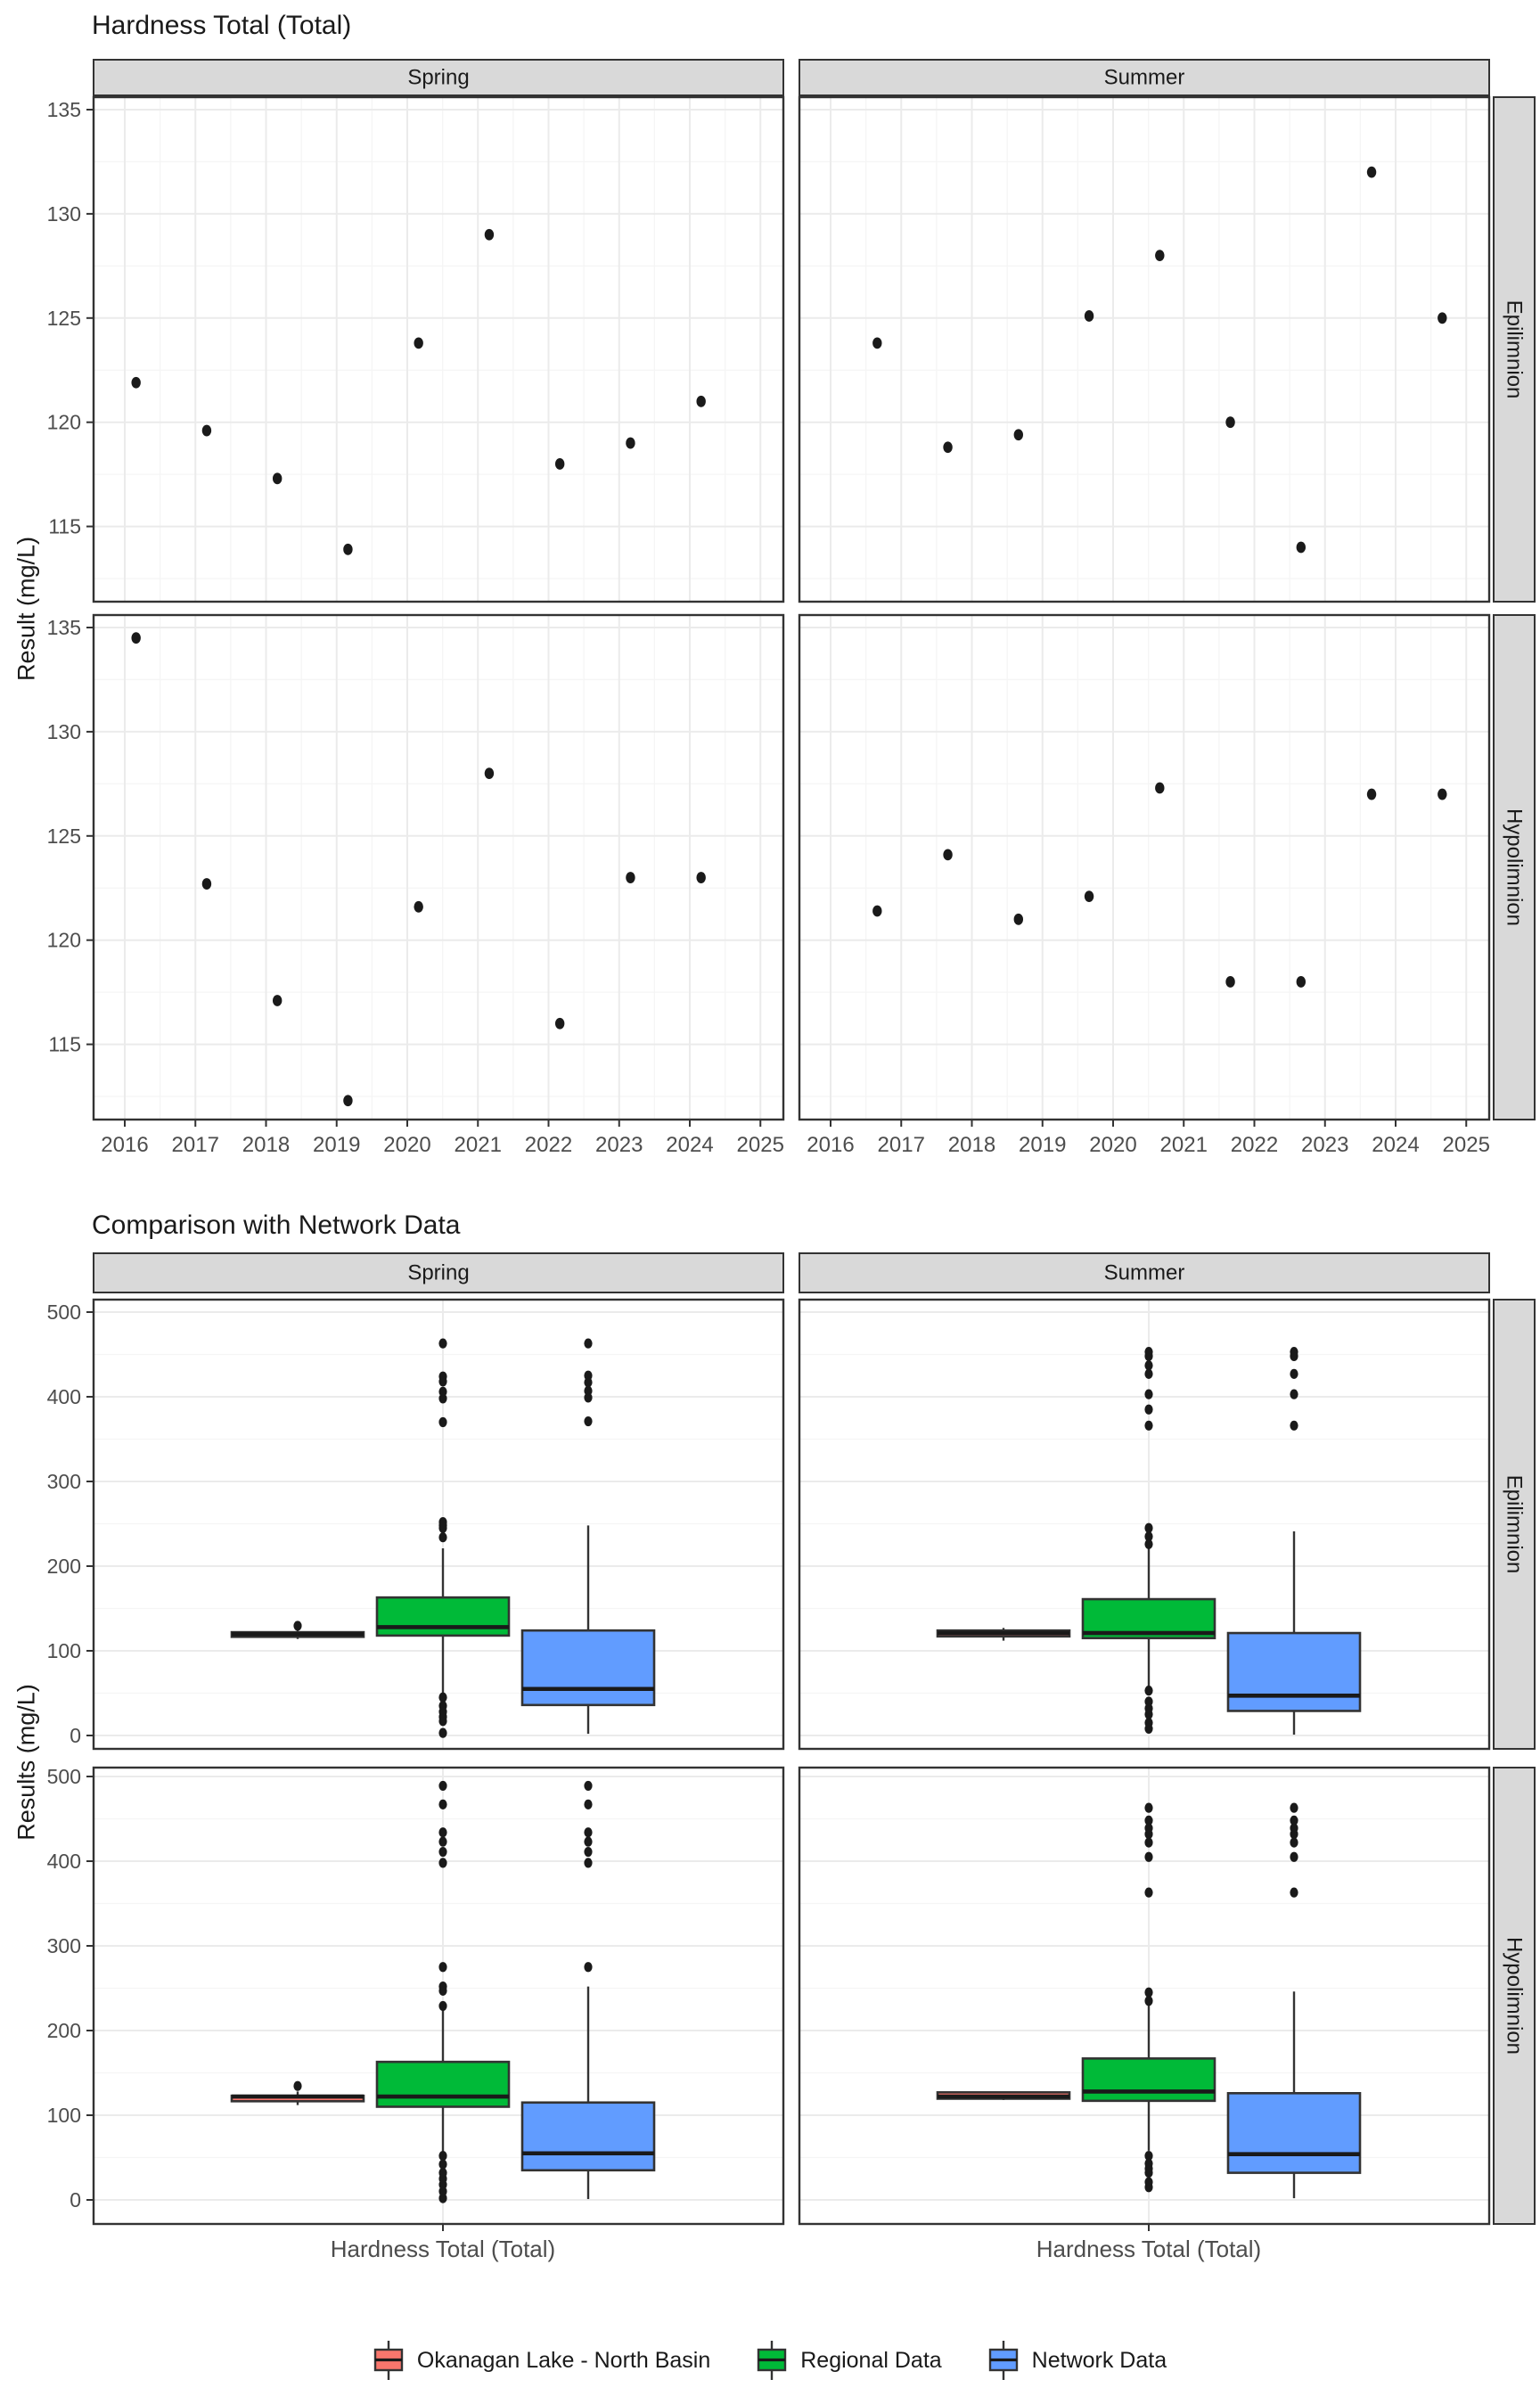  Describe the element at coordinates (478, 1145) in the screenshot. I see `x-tick-label: 2021` at that location.